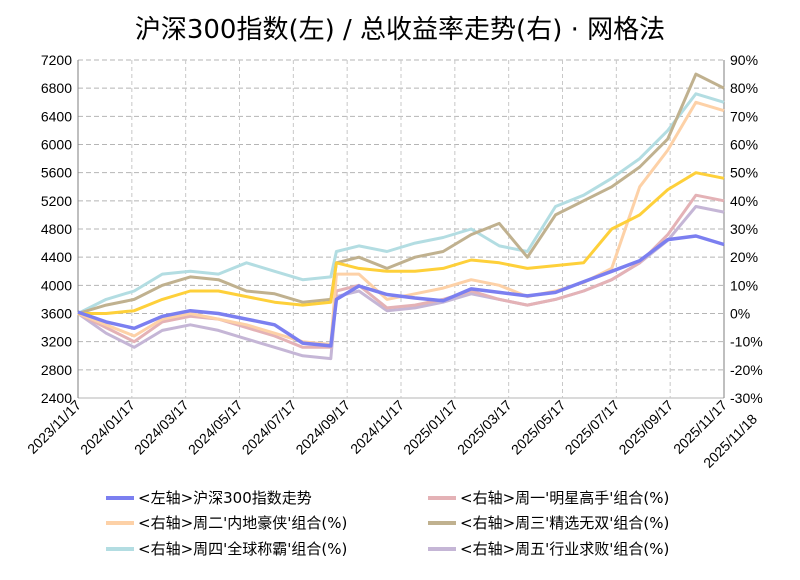 This screenshot has width=800, height=580. Describe the element at coordinates (484, 427) in the screenshot. I see `x-tick-label: 2025/03/17` at that location.